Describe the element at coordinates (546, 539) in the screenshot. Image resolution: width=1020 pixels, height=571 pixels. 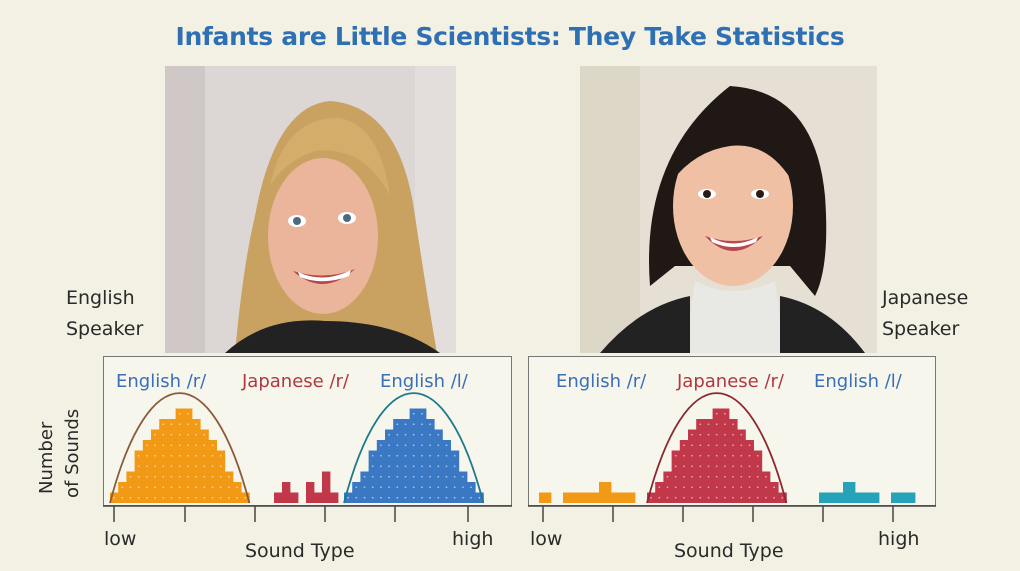
I see `right-x-low-label: low` at that location.